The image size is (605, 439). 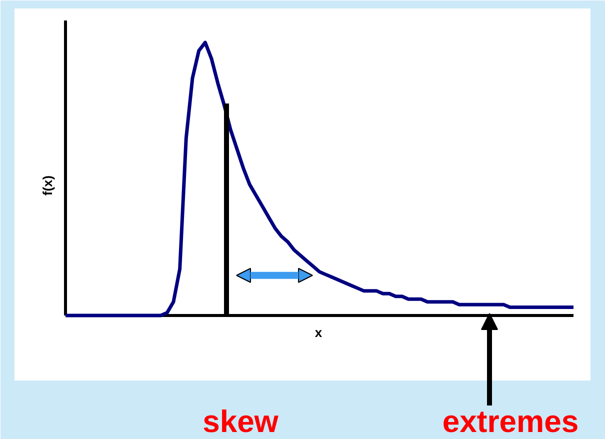 What do you see at coordinates (47, 185) in the screenshot?
I see `y-axis-title: f(x)` at bounding box center [47, 185].